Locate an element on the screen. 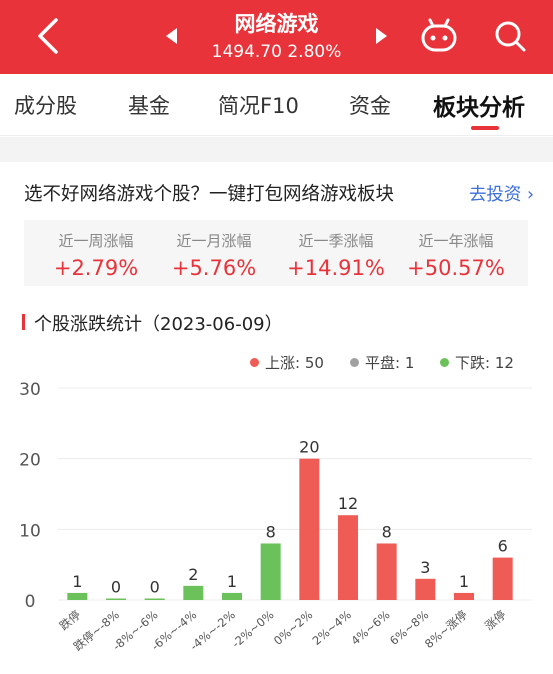  data-label: 2 is located at coordinates (193, 574).